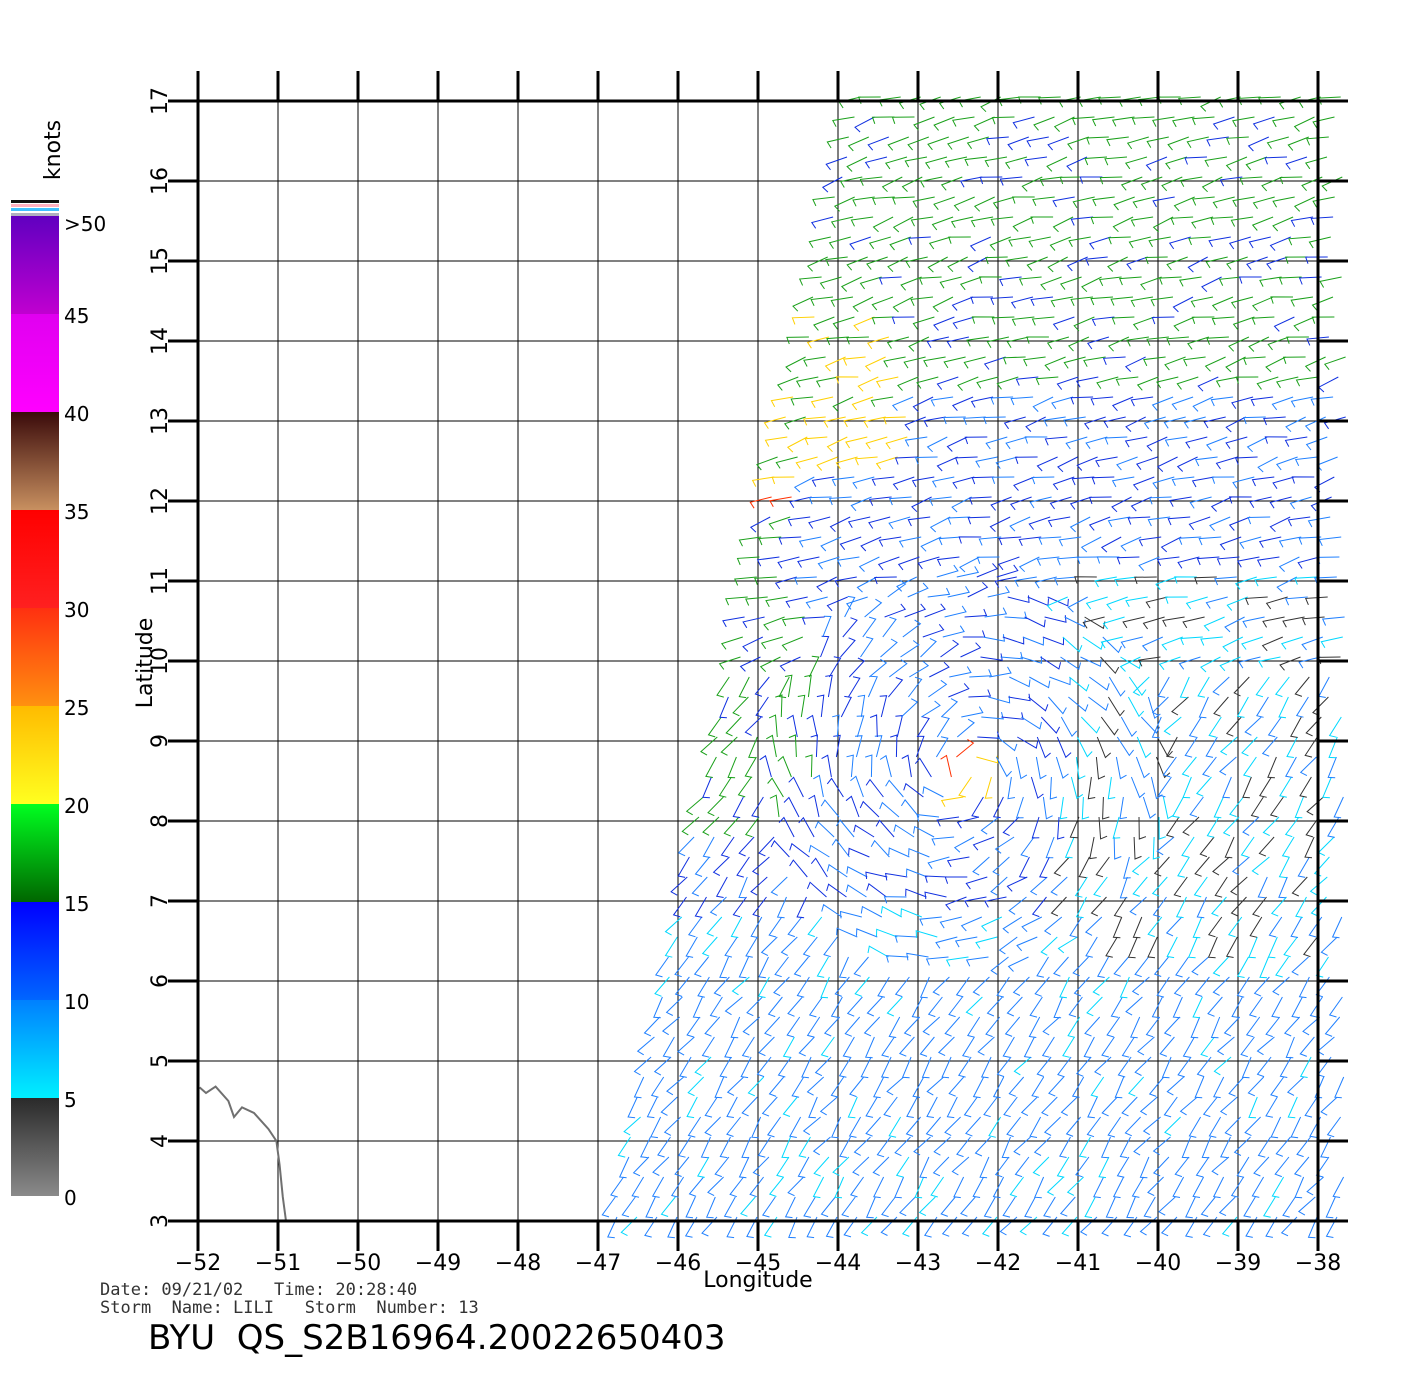 This screenshot has height=1400, width=1420. I want to click on date-time-line: Date: 09/21/02 Time: 20:28:40, so click(259, 1290).